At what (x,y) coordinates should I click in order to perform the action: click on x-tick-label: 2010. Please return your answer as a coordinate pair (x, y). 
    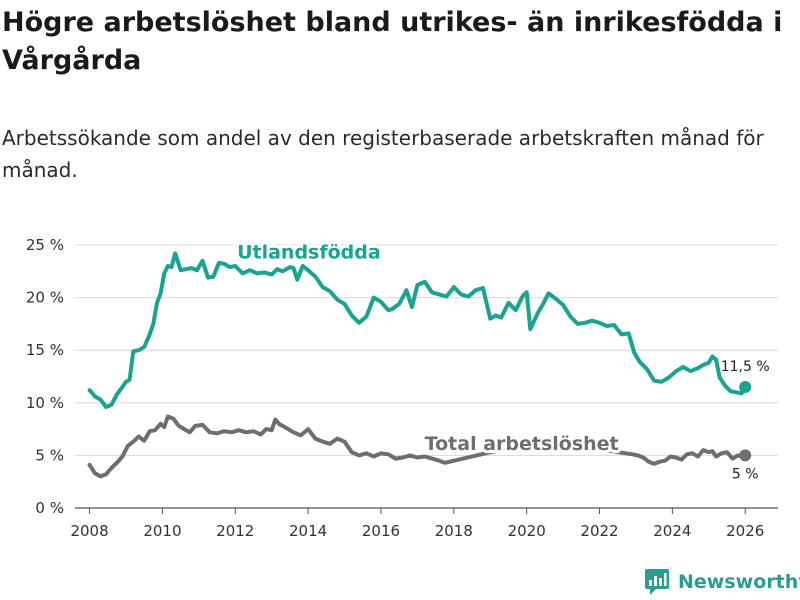
    Looking at the image, I should click on (162, 531).